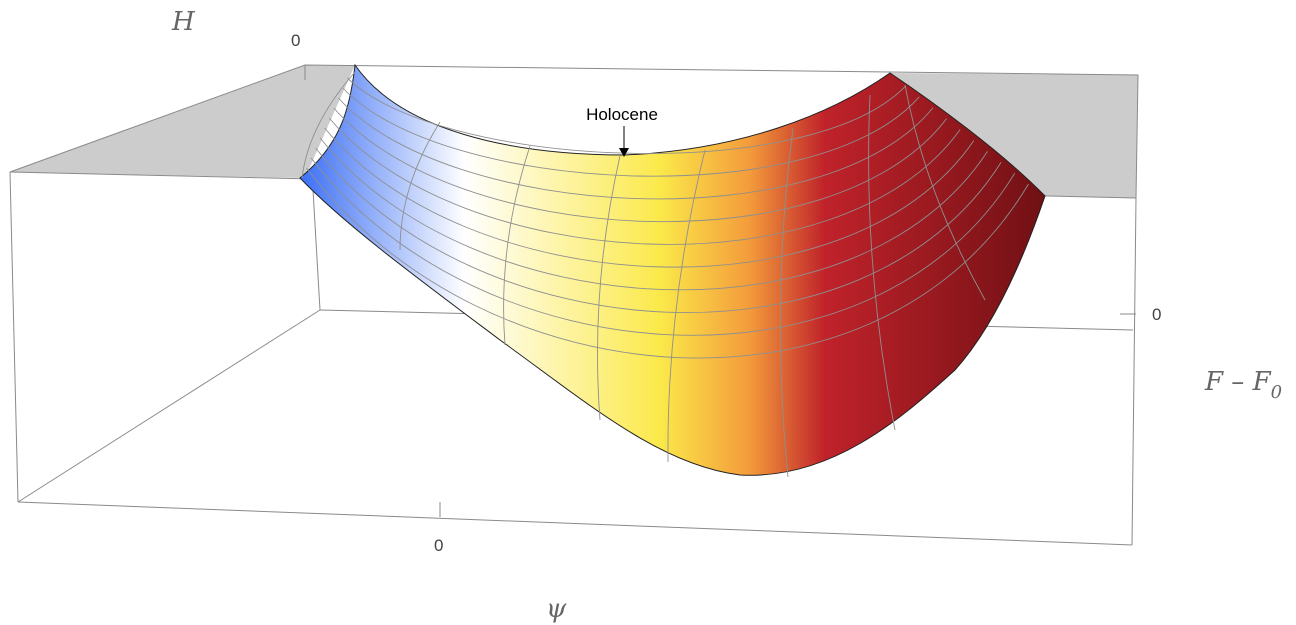  Describe the element at coordinates (1276, 392) in the screenshot. I see `y-axis-label-subscript: 0` at that location.